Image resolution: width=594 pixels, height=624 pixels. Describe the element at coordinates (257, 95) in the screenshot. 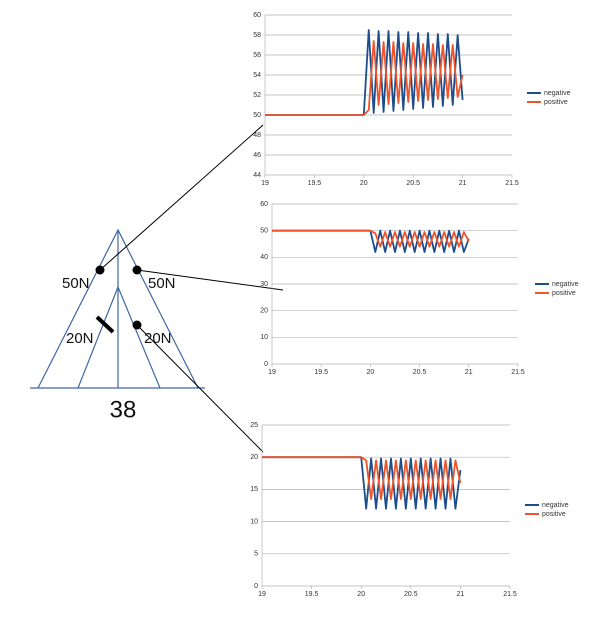

I see `y-tick-label: 52` at that location.